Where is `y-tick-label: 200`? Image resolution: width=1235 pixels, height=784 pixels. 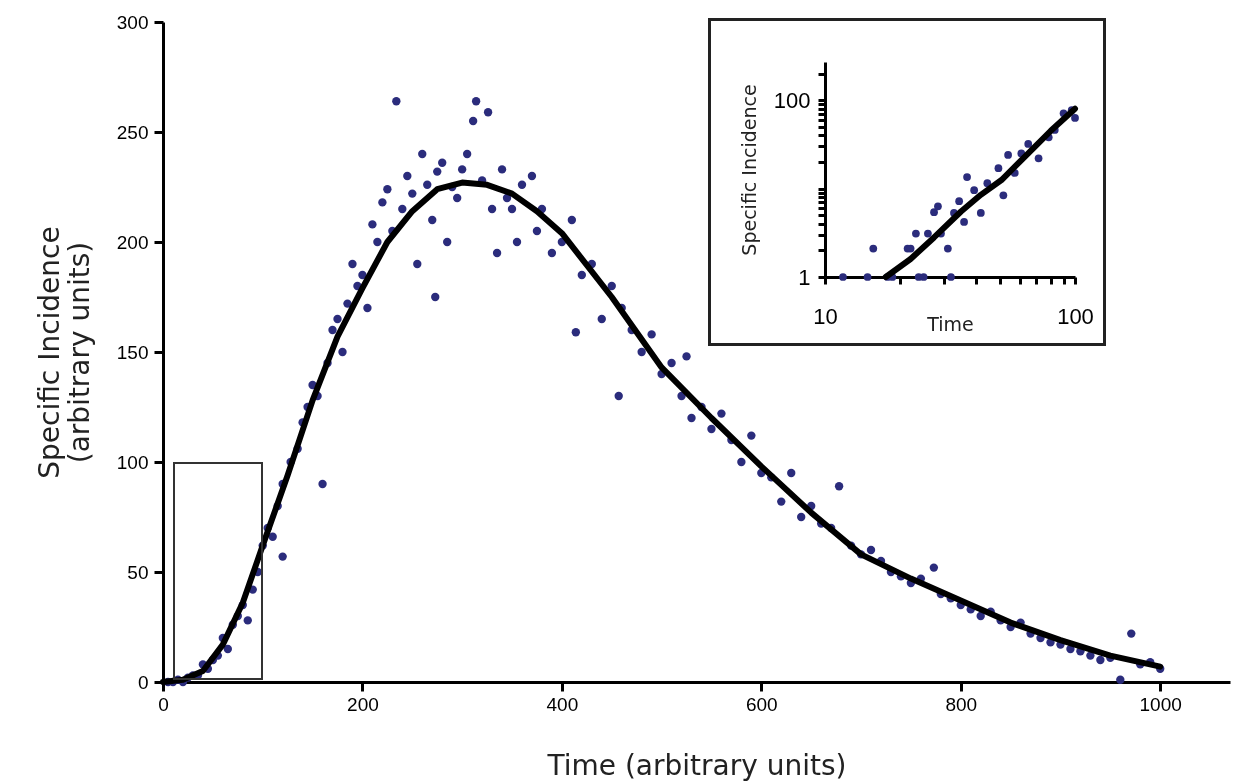 y-tick-label: 200 is located at coordinates (132, 242).